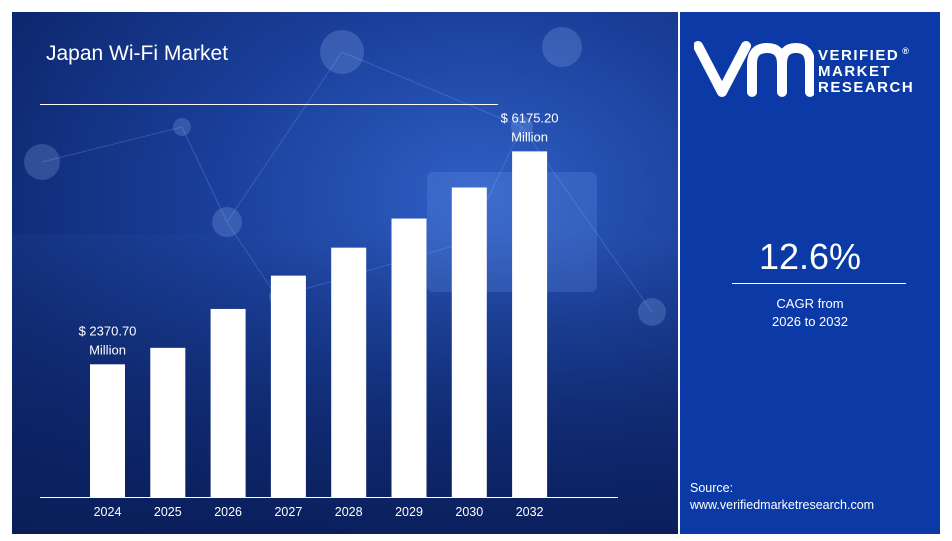 The height and width of the screenshot is (541, 952). What do you see at coordinates (864, 55) in the screenshot?
I see `brand-line-1: VERIFIED ®` at bounding box center [864, 55].